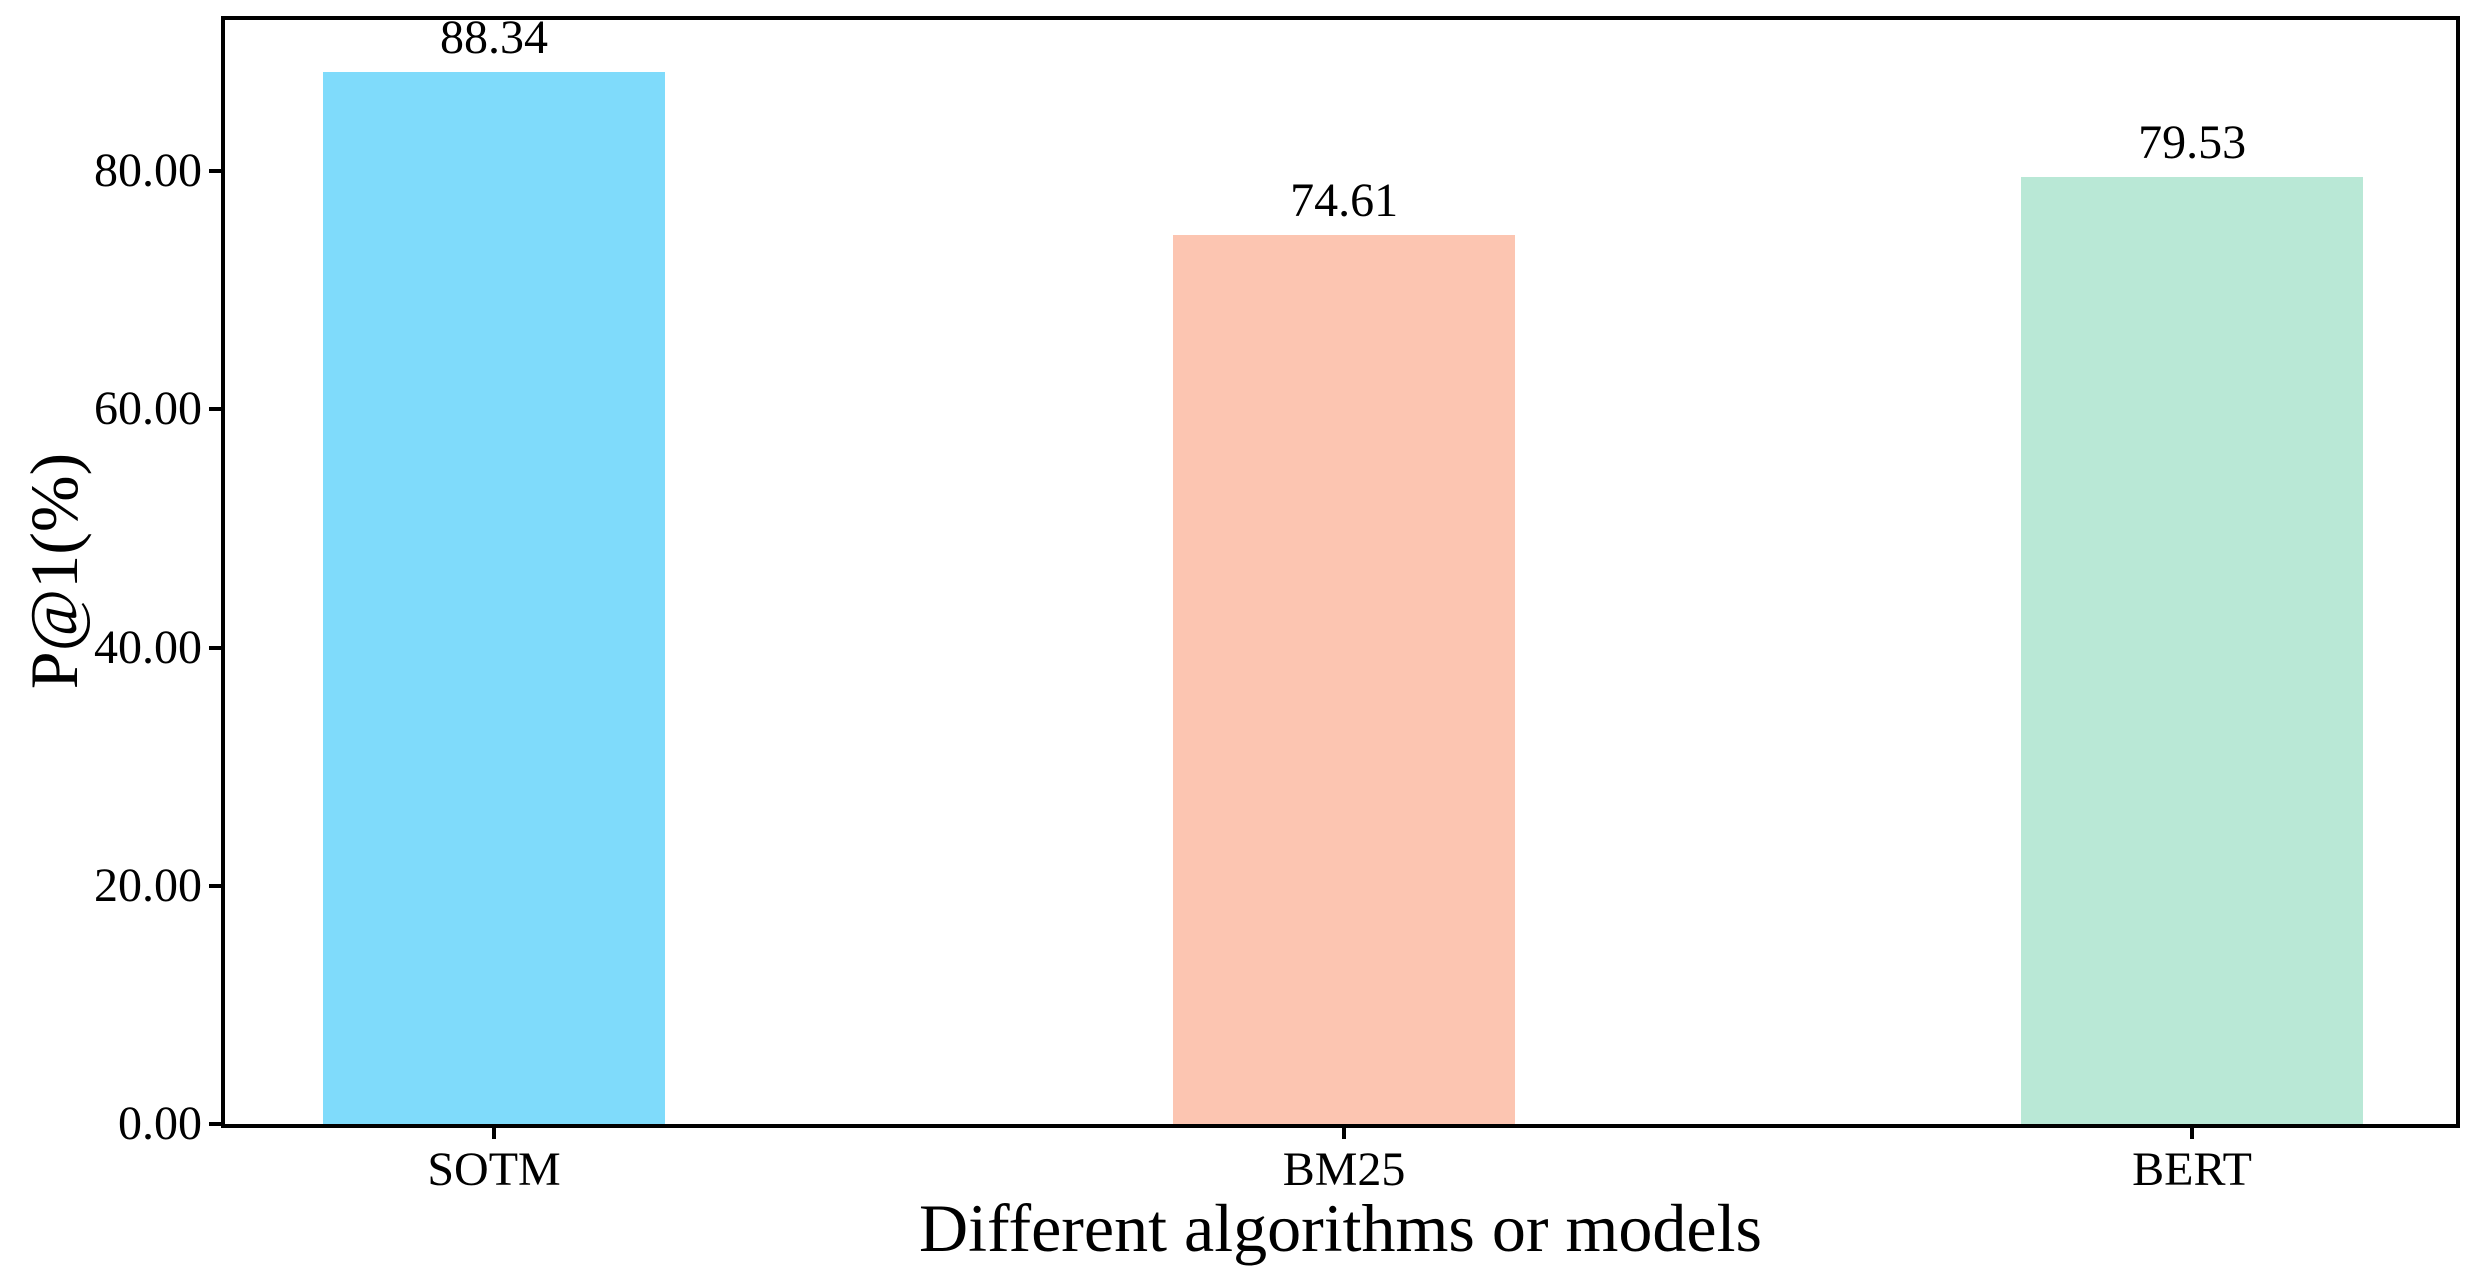 This screenshot has width=2475, height=1277. I want to click on bar-value-label: 79.53, so click(2192, 142).